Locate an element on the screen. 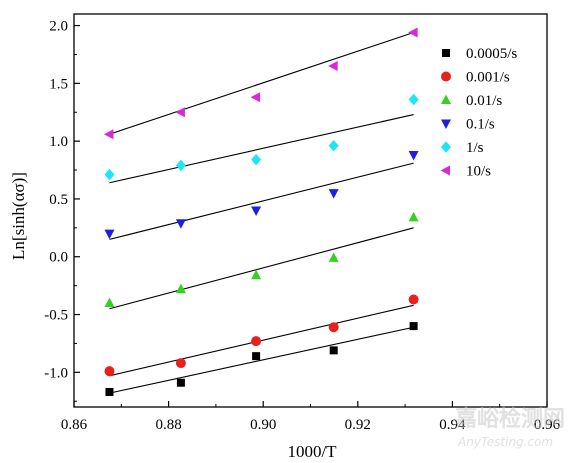  x-tick-label: 0.90 is located at coordinates (263, 425).